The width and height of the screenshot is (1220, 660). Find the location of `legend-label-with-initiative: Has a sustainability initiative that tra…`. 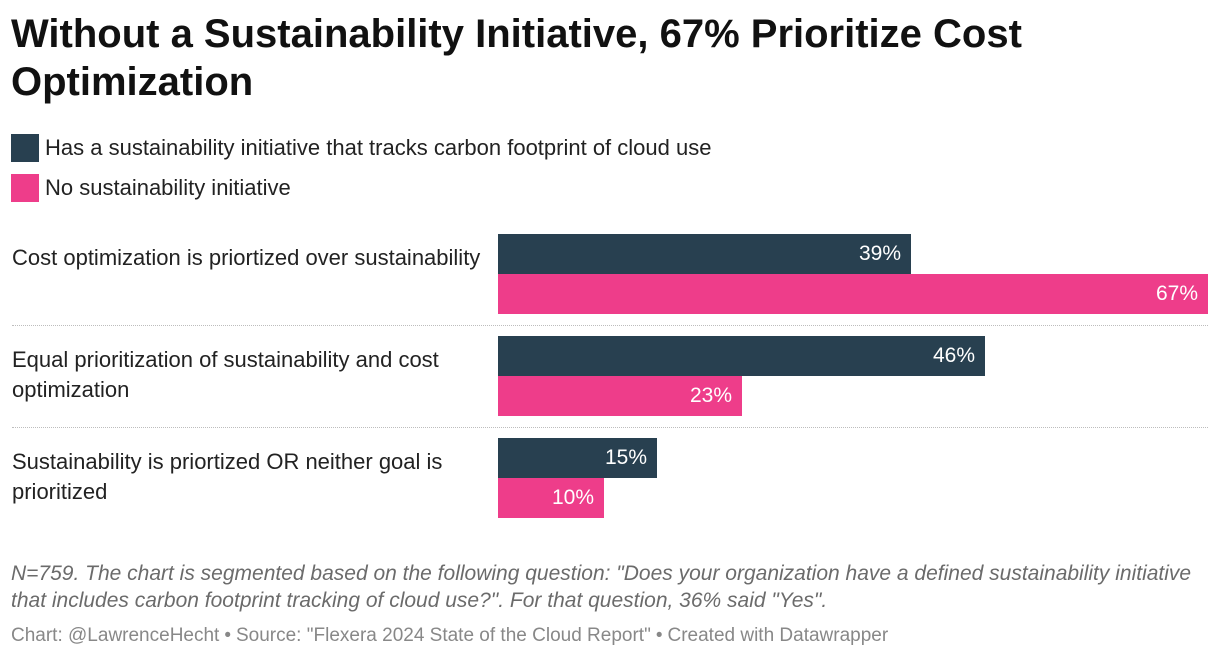

legend-label-with-initiative: Has a sustainability initiative that tra… is located at coordinates (378, 147).